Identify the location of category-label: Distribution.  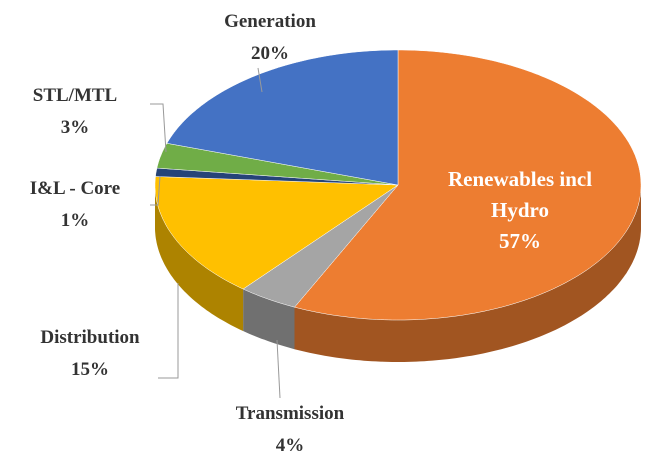
(90, 337).